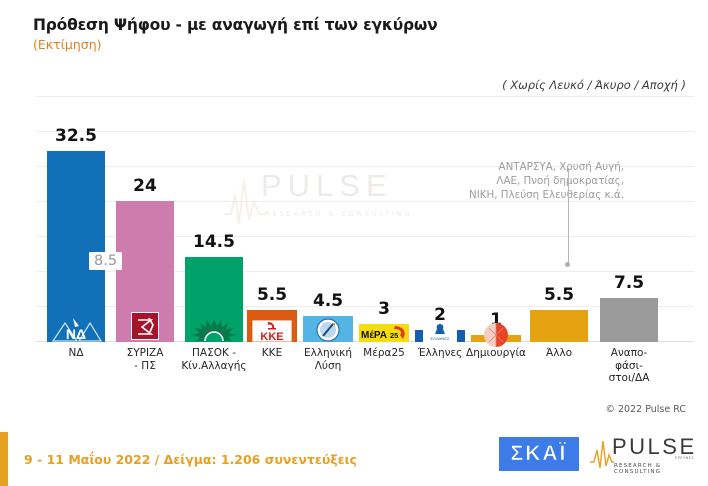 This screenshot has height=486, width=708. What do you see at coordinates (4, 459) in the screenshot?
I see `footer-accent-bar` at bounding box center [4, 459].